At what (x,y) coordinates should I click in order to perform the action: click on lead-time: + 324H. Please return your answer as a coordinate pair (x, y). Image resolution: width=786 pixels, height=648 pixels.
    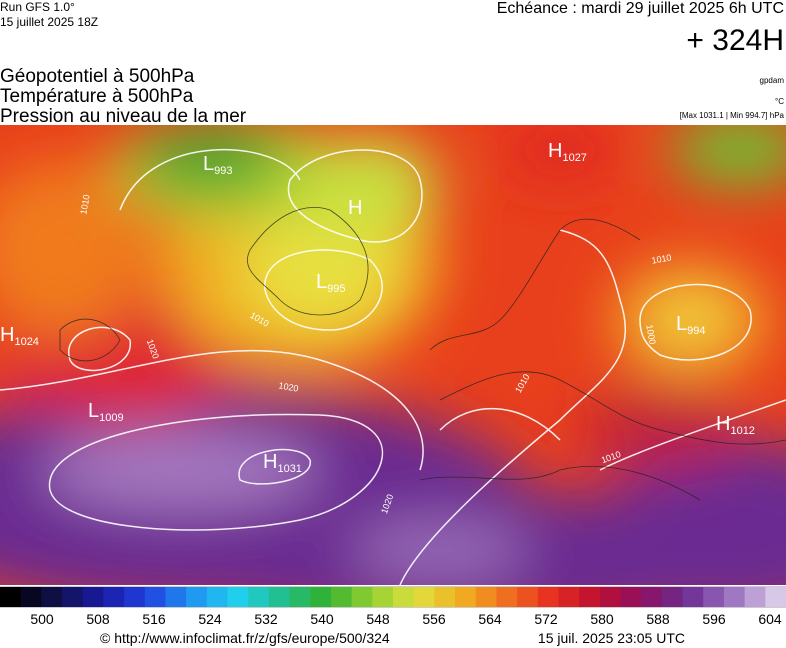
    Looking at the image, I should click on (735, 40).